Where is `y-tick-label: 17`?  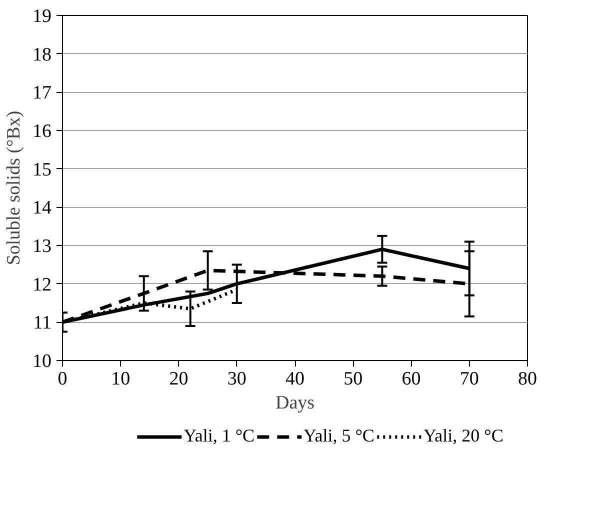
y-tick-label: 17 is located at coordinates (42, 93).